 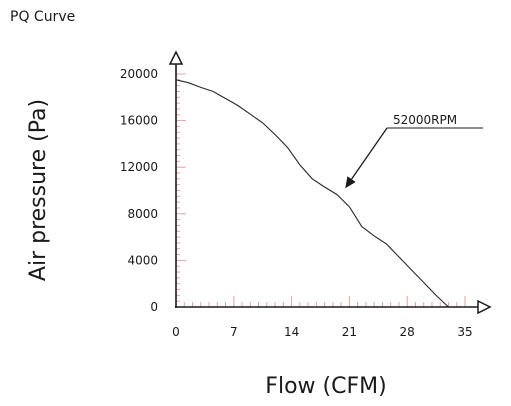 I want to click on y-tick-label: 12000, so click(x=139, y=167).